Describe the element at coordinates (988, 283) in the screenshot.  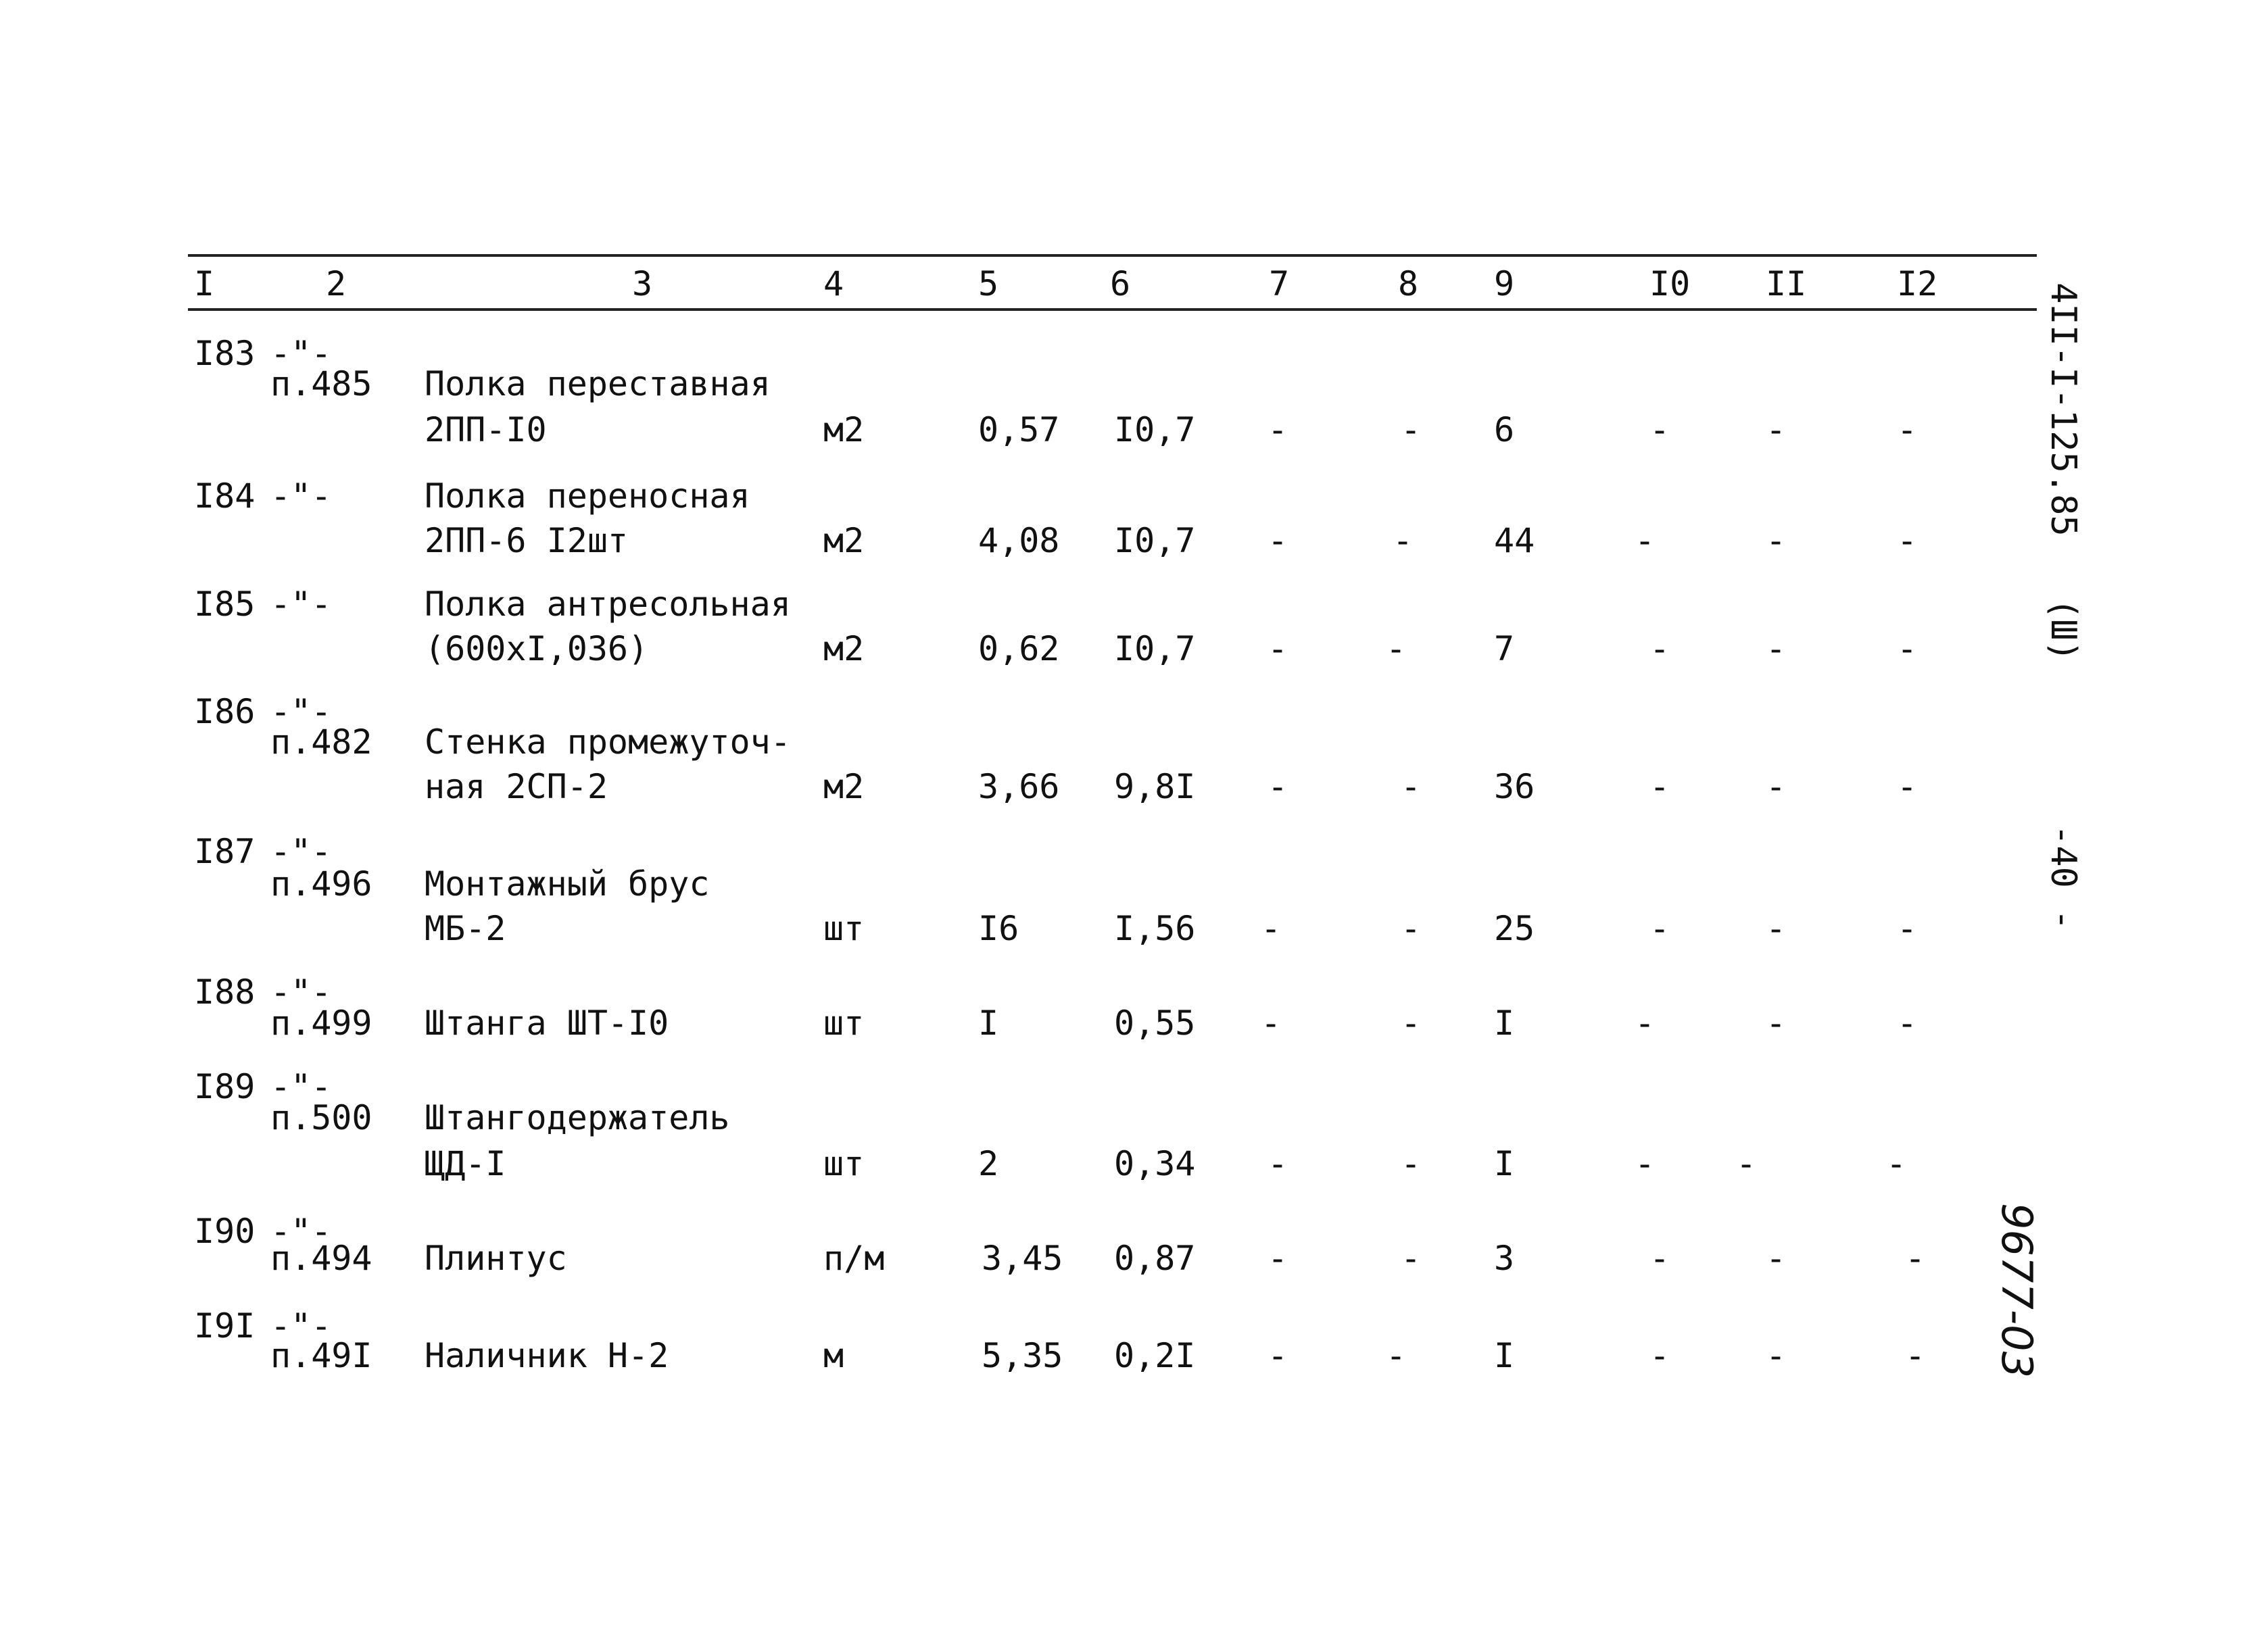
I see `col-header-5: 5` at that location.